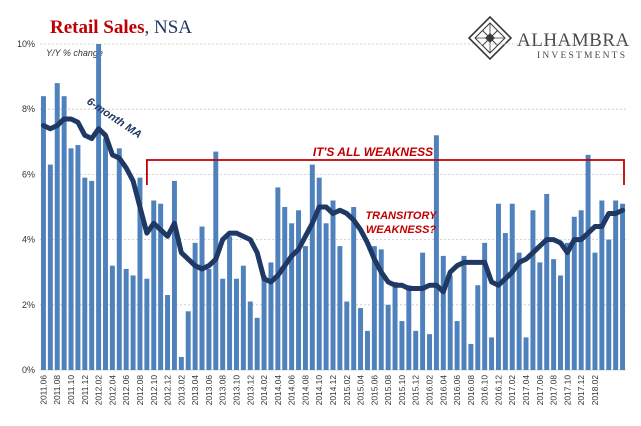  Describe the element at coordinates (264, 390) in the screenshot. I see `x-tick-label: 2014.02` at that location.